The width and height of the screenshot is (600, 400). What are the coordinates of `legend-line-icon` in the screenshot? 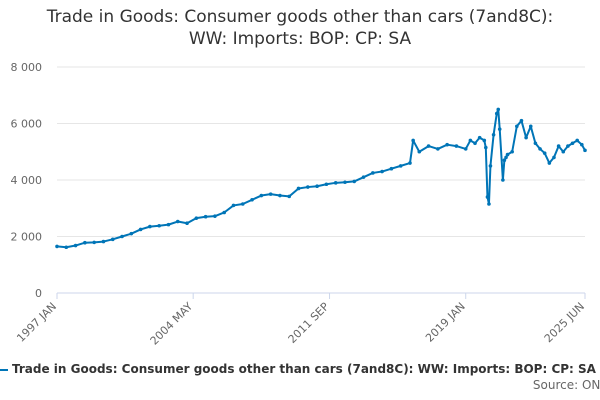 It's located at (4, 369).